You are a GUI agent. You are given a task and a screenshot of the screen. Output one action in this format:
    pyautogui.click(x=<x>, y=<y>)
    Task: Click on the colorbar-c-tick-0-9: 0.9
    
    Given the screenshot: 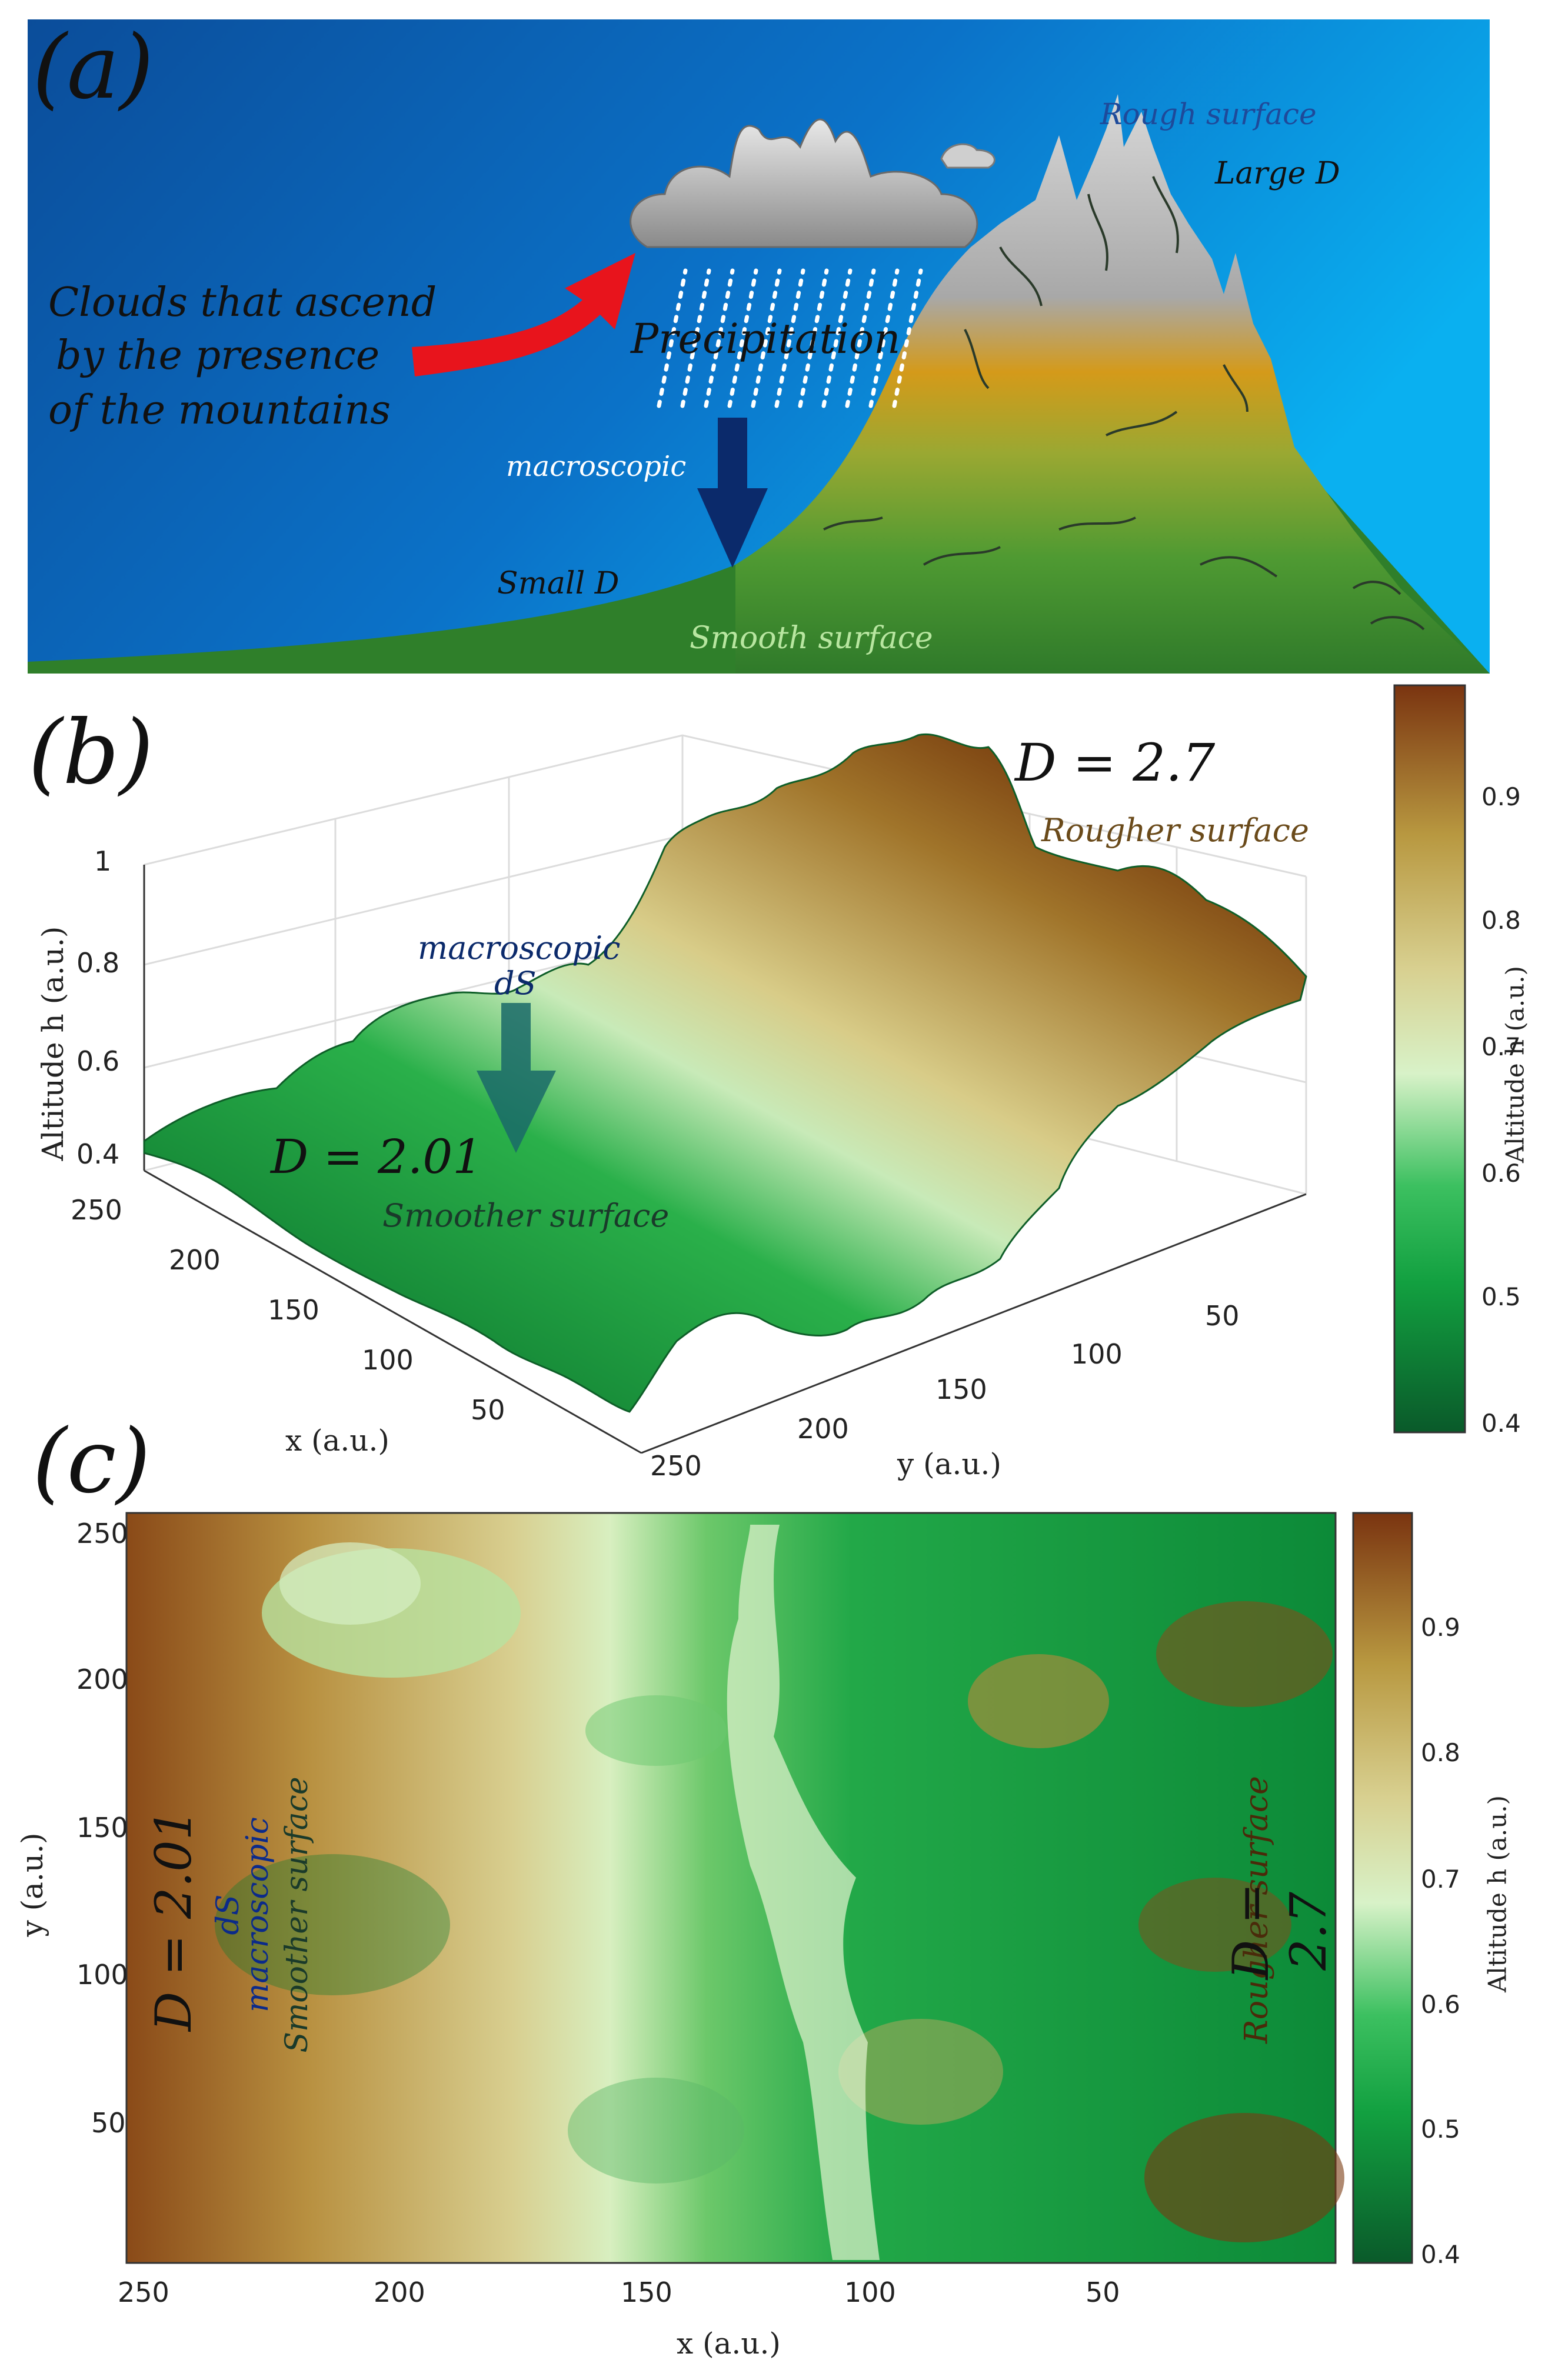 What is the action you would take?
    pyautogui.click(x=1441, y=1627)
    